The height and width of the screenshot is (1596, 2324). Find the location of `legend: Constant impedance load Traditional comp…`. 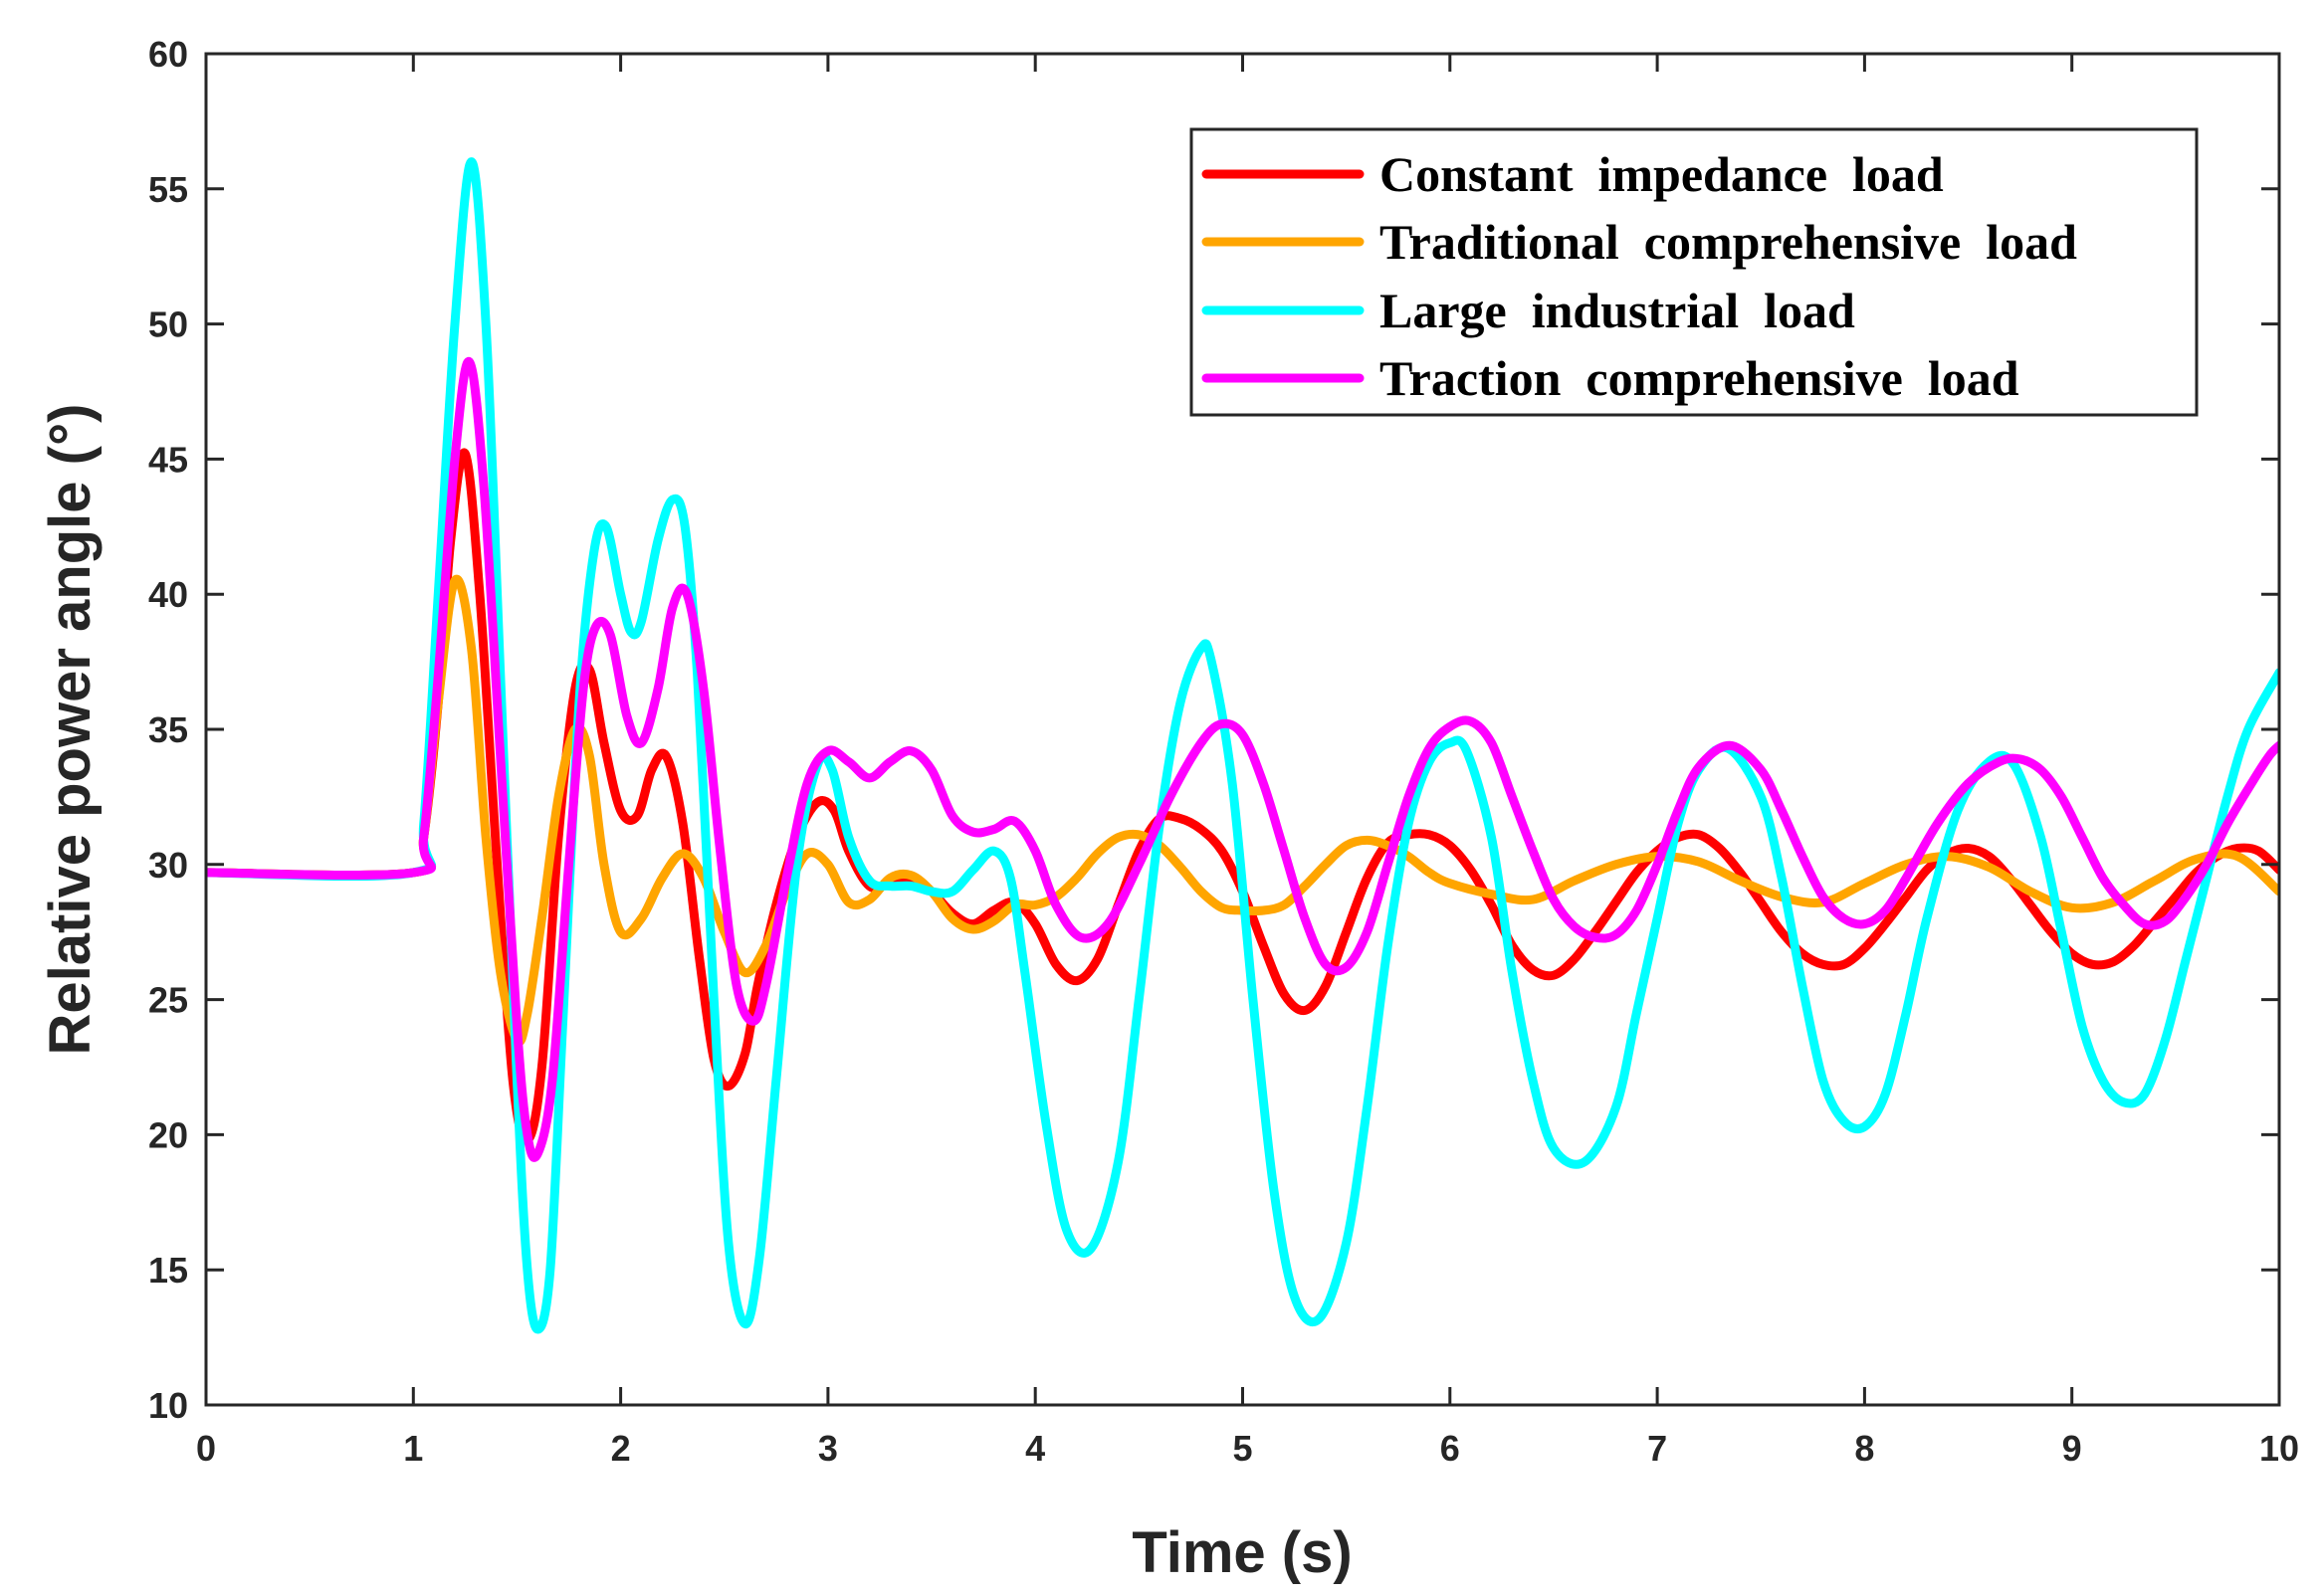

legend: Constant impedance load Traditional comp… is located at coordinates (1694, 272).